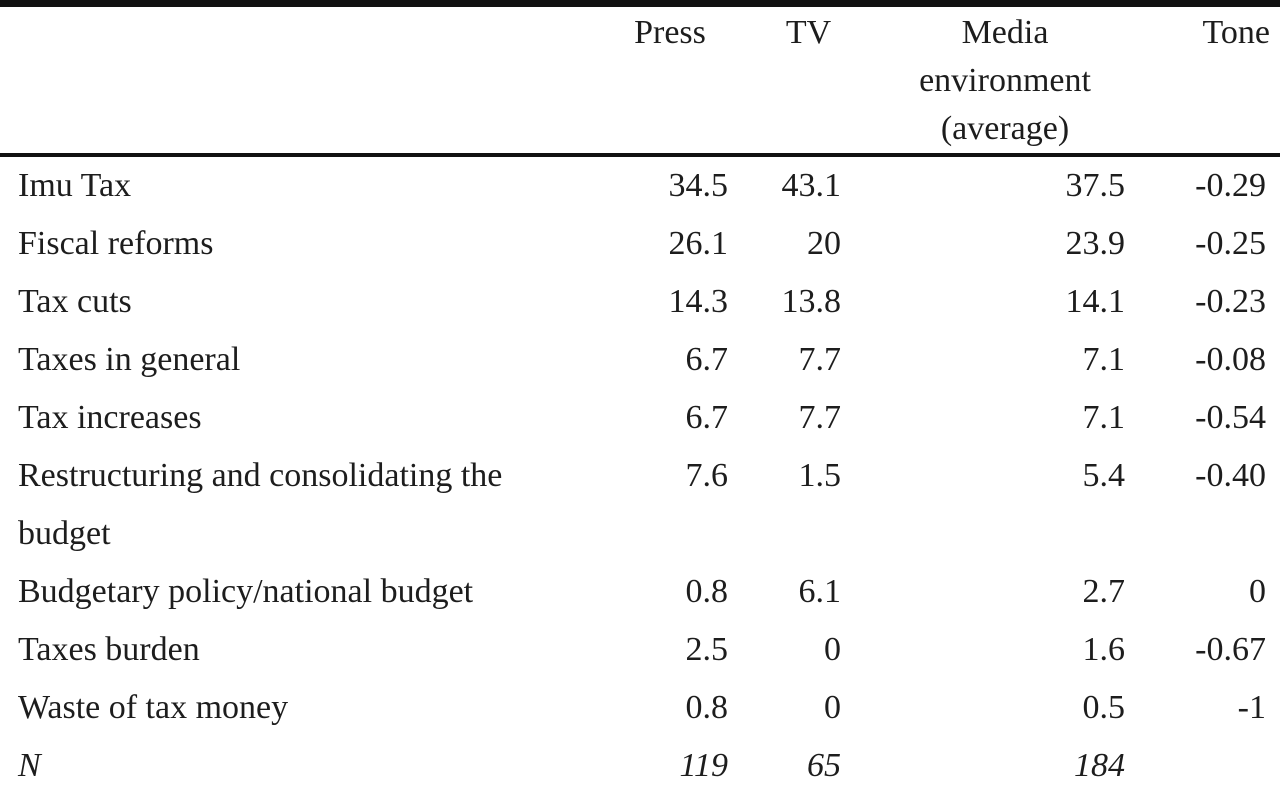  Describe the element at coordinates (640, 244) in the screenshot. I see `table-row-fiscal-reforms: Fiscal reforms 26.1 20 23.9 -0.25` at that location.